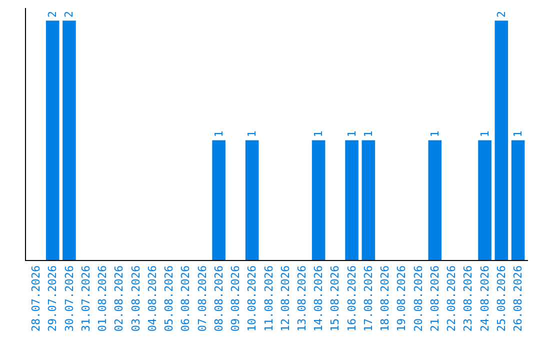 Image resolution: width=540 pixels, height=340 pixels. Describe the element at coordinates (152, 298) in the screenshot. I see `x-tick-label: 04.08.2026` at that location.